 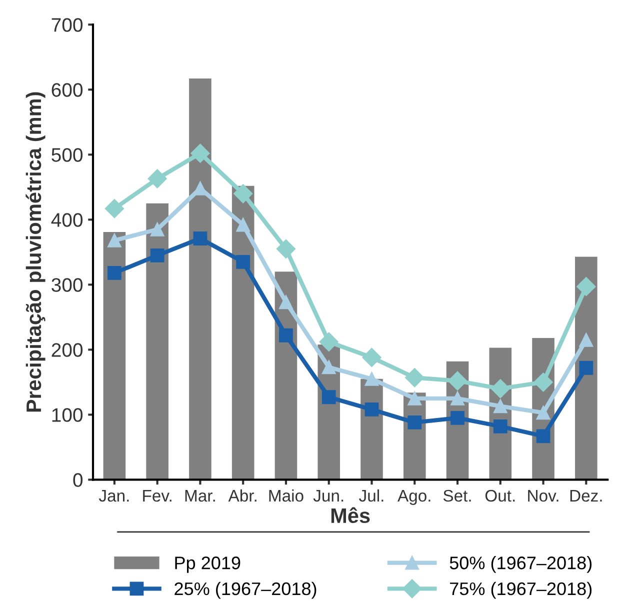 I want to click on y-tick-label: 700, so click(x=67, y=25).